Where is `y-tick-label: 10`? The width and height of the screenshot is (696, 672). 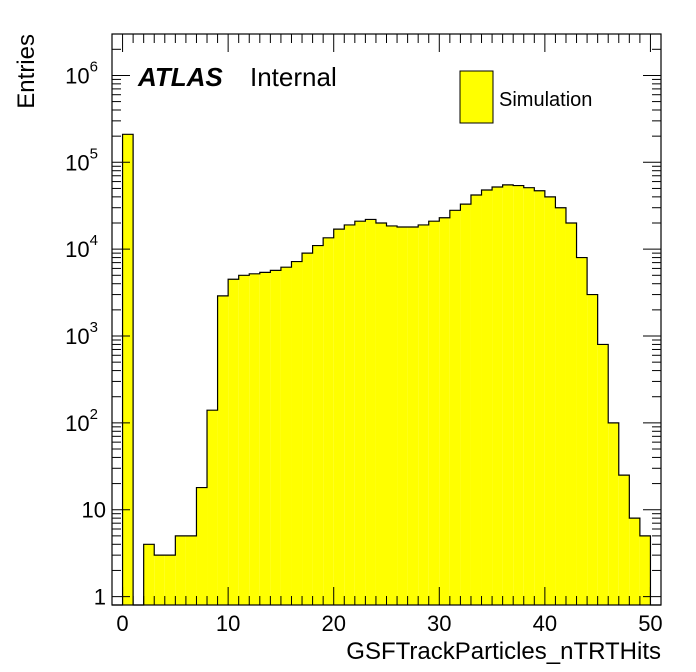
y-tick-label: 10 is located at coordinates (94, 510).